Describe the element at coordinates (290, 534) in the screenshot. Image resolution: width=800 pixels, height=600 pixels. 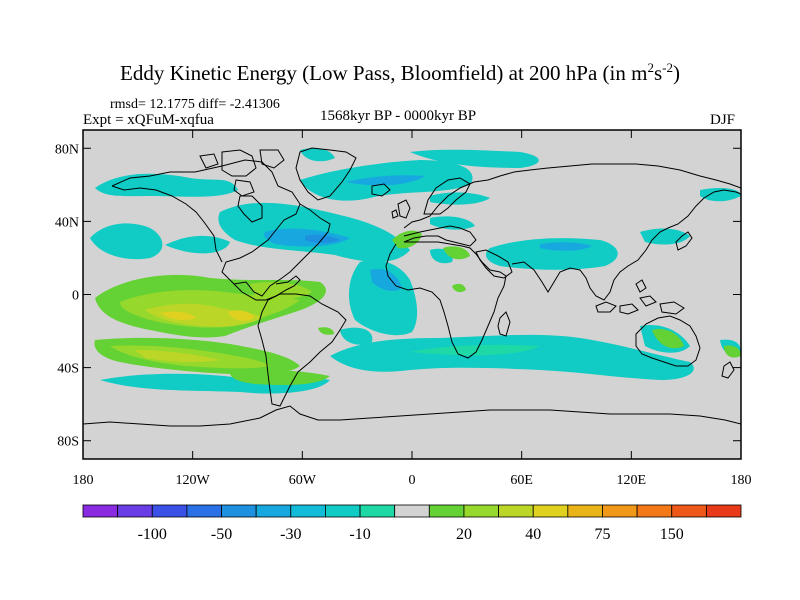
I see `colorbar-label: -30` at that location.